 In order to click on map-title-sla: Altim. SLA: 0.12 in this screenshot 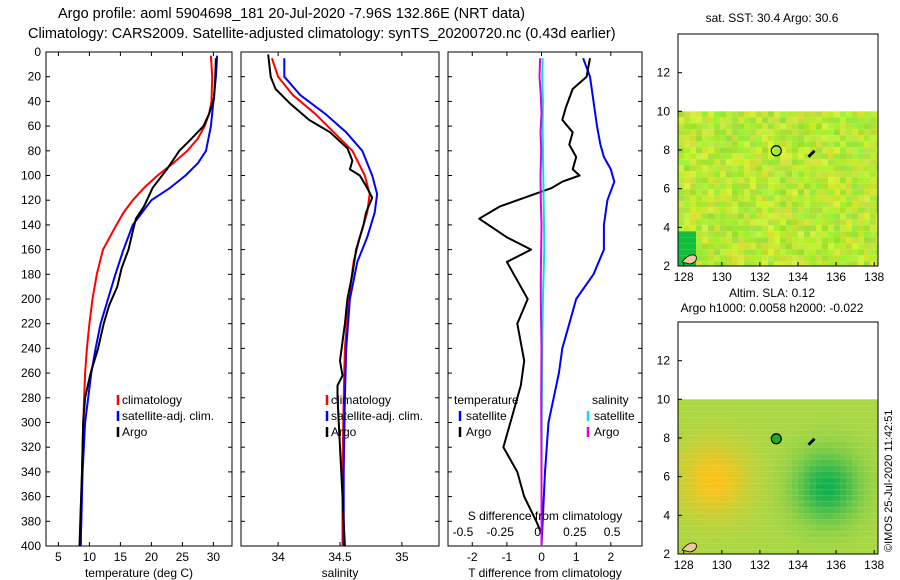, I will do `click(772, 293)`.